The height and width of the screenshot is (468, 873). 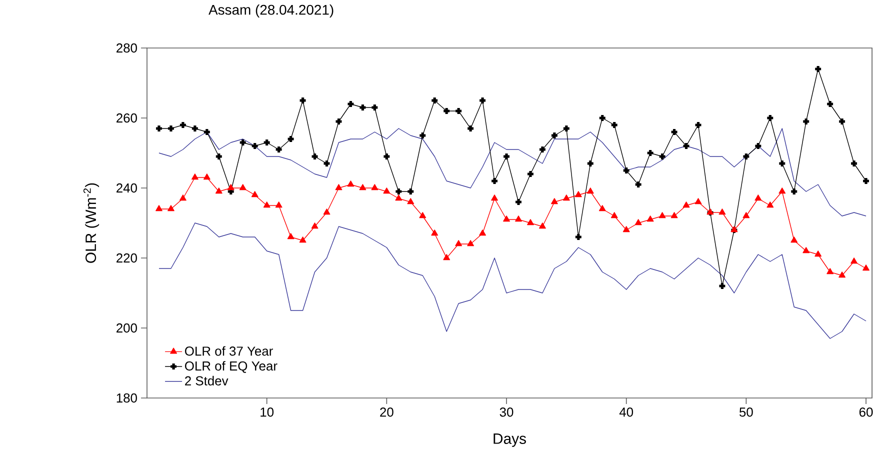 I want to click on y-tick-label: 220, so click(x=126, y=258).